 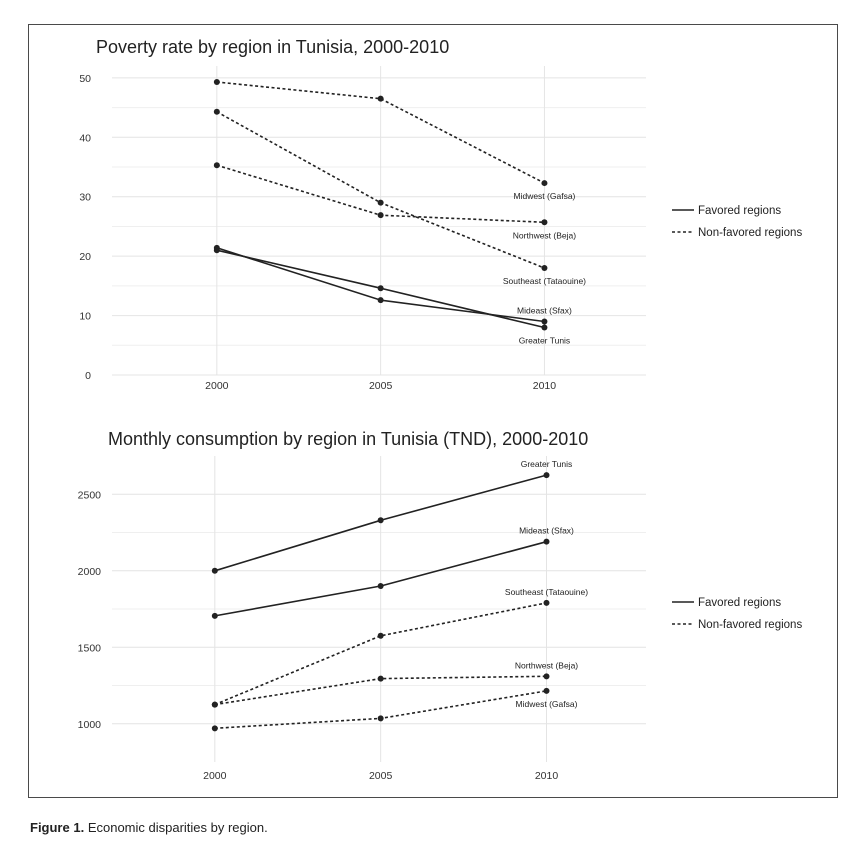 I want to click on y-tick-label: 10, so click(x=85, y=317).